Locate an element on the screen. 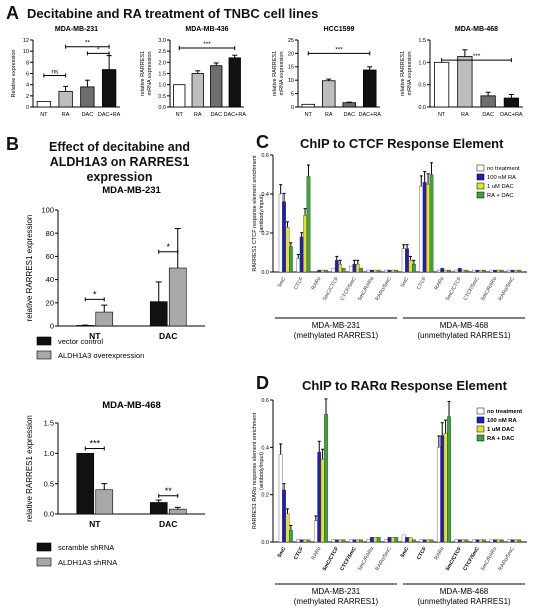  y-axis-label: relative RARRES1 expression is located at coordinates (29, 468).